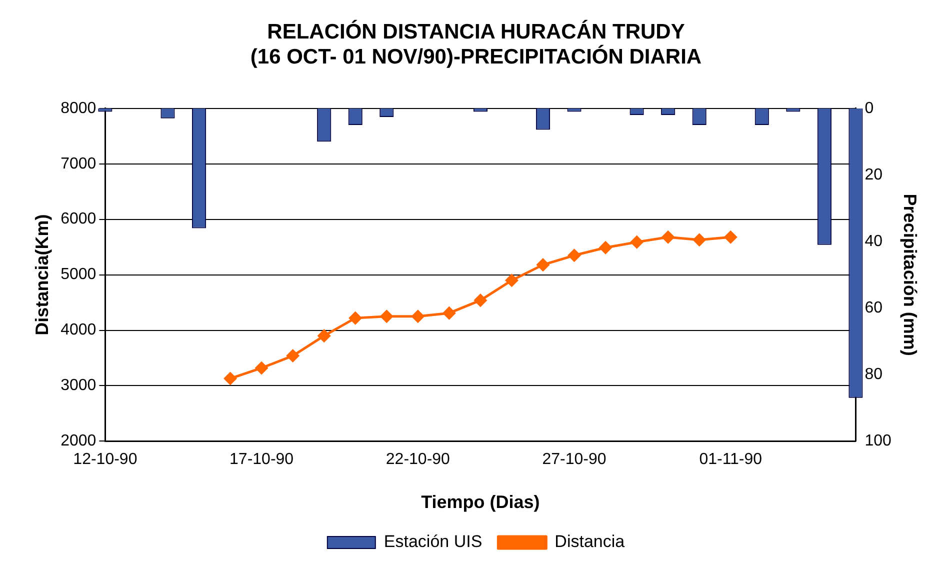 This screenshot has width=942, height=569. What do you see at coordinates (873, 175) in the screenshot?
I see `y2-tick-label: 20` at bounding box center [873, 175].